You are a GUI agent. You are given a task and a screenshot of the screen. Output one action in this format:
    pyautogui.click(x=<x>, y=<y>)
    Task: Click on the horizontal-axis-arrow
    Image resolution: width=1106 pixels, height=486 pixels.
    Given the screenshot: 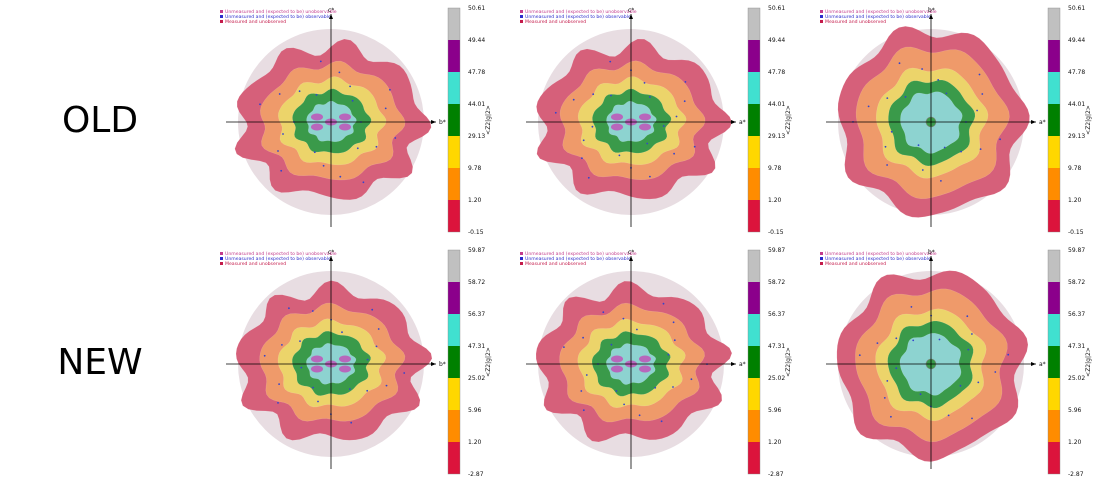 What is the action you would take?
    pyautogui.click(x=1033, y=364)
    